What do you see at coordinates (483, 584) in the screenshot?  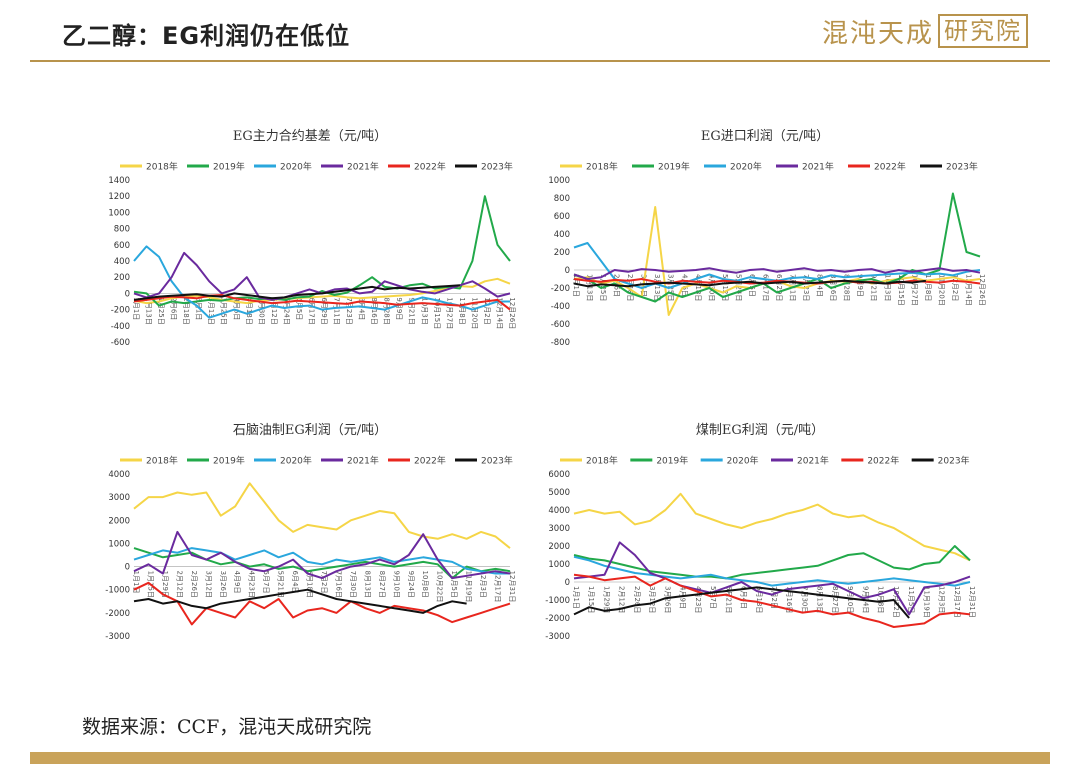 I see `x-tick-label: 12月3日` at bounding box center [483, 584].